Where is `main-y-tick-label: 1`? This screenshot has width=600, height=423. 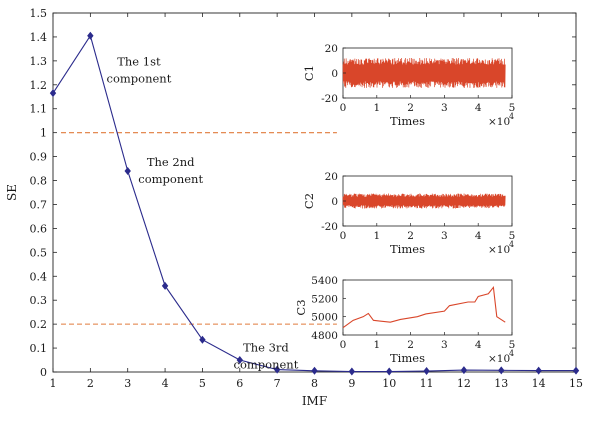 main-y-tick-label: 1 is located at coordinates (43, 133).